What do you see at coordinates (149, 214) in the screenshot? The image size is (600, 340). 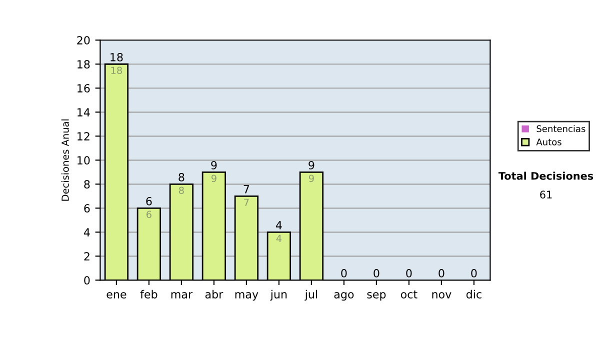 I see `data-label: 6` at bounding box center [149, 214].